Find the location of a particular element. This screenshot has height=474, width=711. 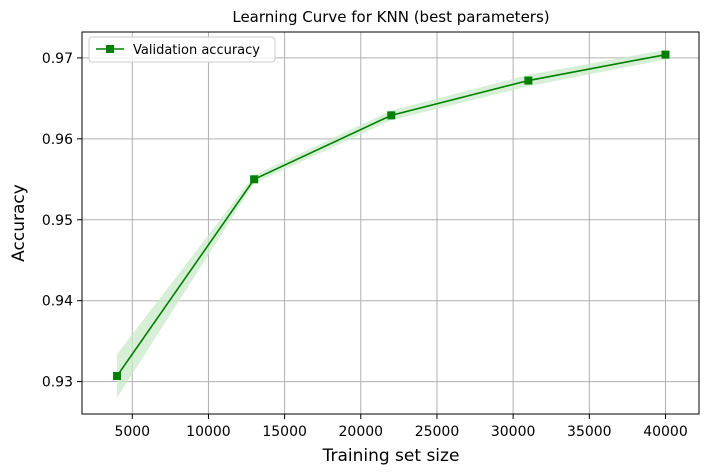

chart-title: Learning Curve for KNN (best parameters) is located at coordinates (390, 17).